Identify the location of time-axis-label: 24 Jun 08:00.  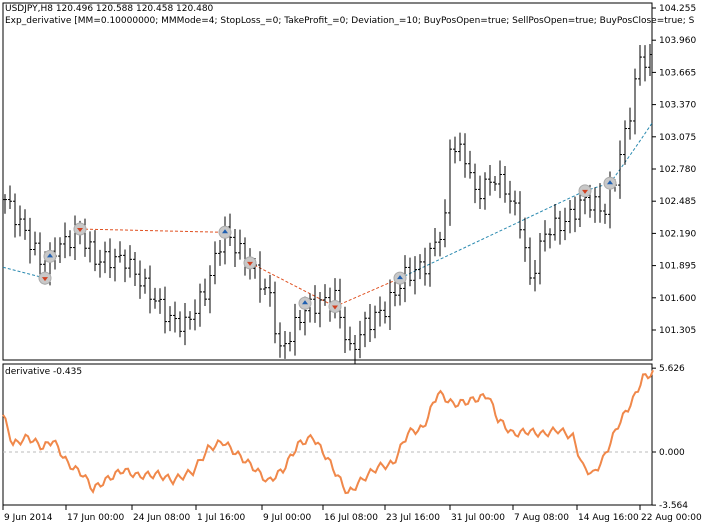
(161, 518).